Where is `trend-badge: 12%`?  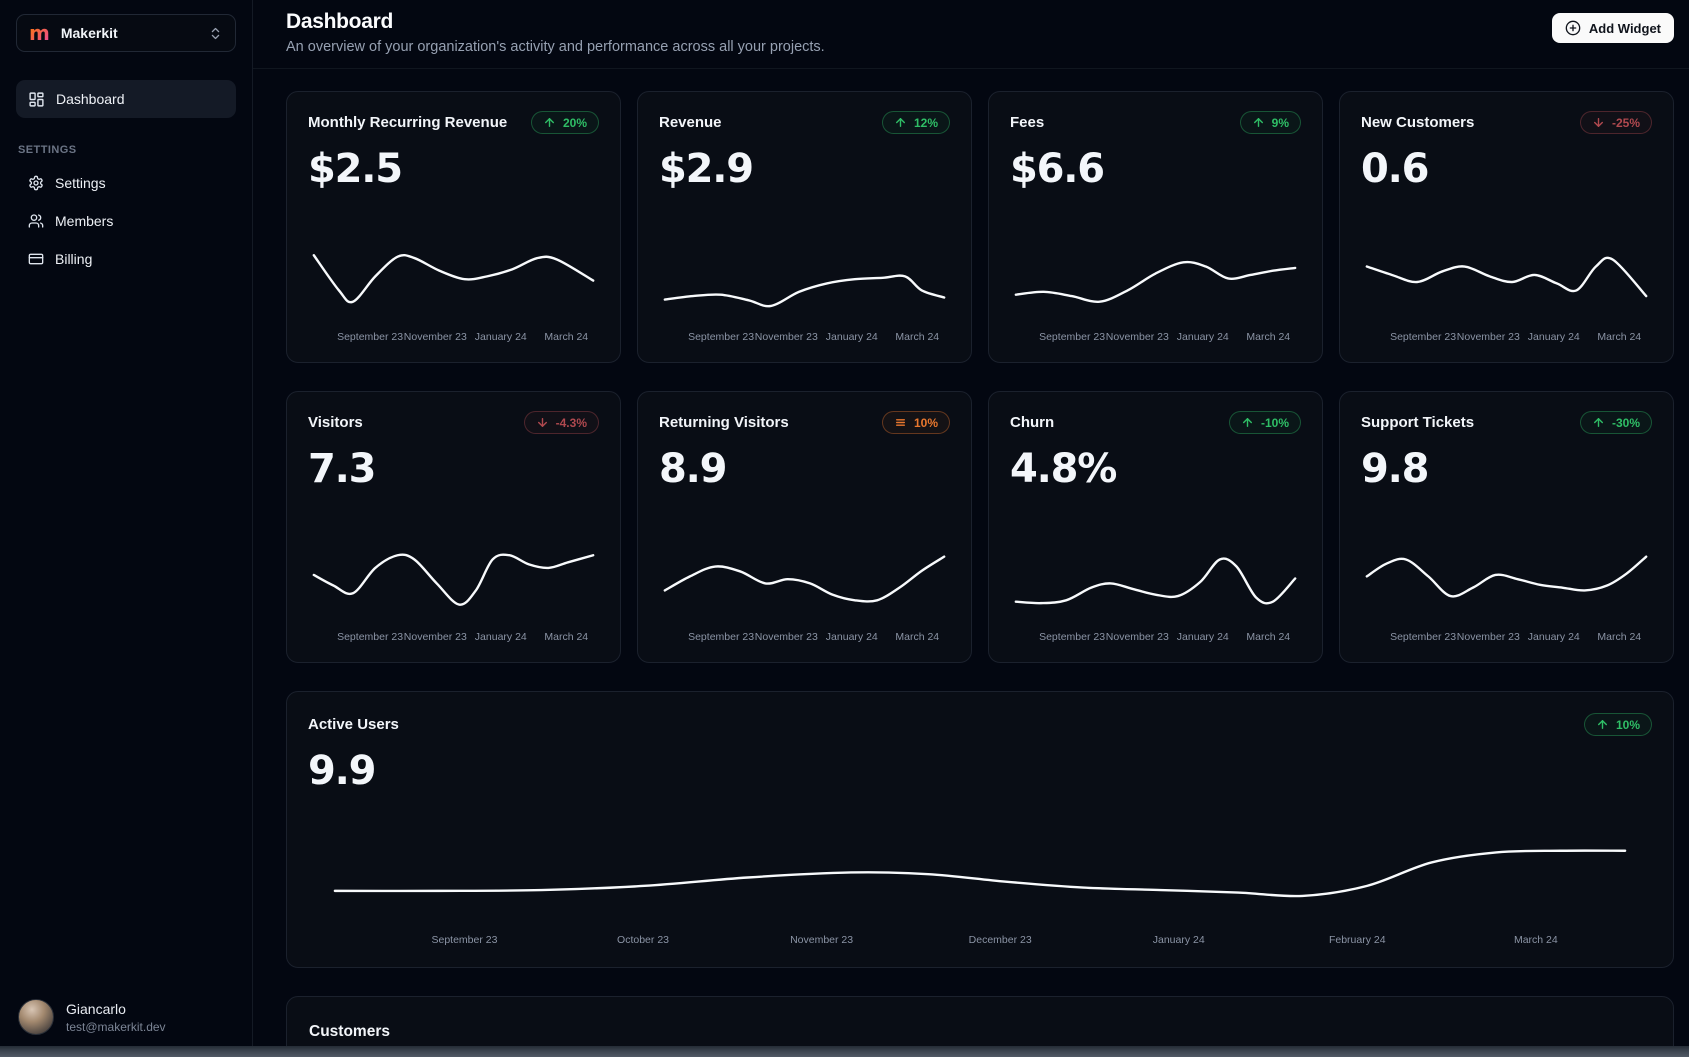 trend-badge: 12% is located at coordinates (915, 122).